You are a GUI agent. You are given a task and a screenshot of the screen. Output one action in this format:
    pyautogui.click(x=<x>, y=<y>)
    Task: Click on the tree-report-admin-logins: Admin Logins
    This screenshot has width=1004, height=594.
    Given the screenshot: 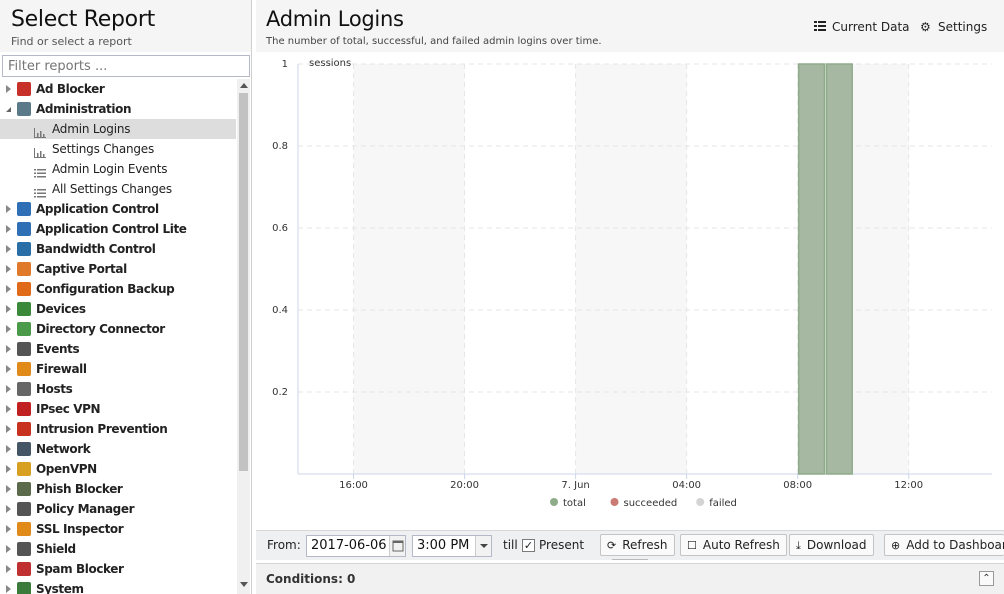 What is the action you would take?
    pyautogui.click(x=118, y=129)
    